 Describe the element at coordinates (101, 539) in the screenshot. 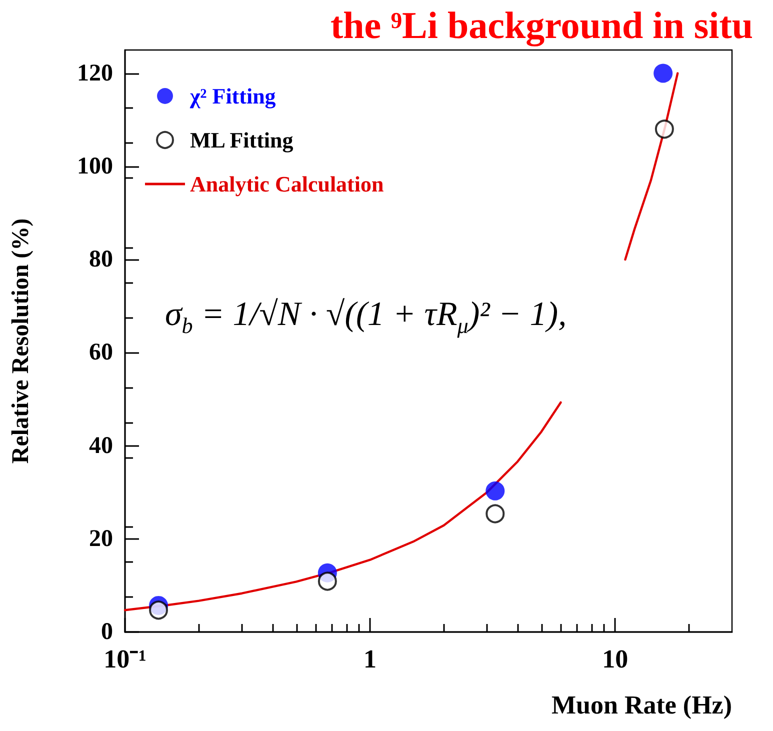

I see `y-tick-label: 20` at that location.